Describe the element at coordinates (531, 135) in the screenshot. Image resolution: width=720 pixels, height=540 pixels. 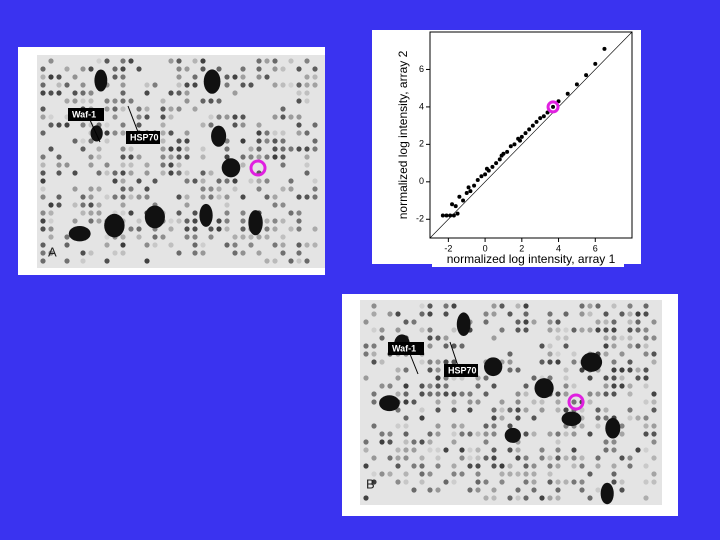
I see `diagonal` at that location.